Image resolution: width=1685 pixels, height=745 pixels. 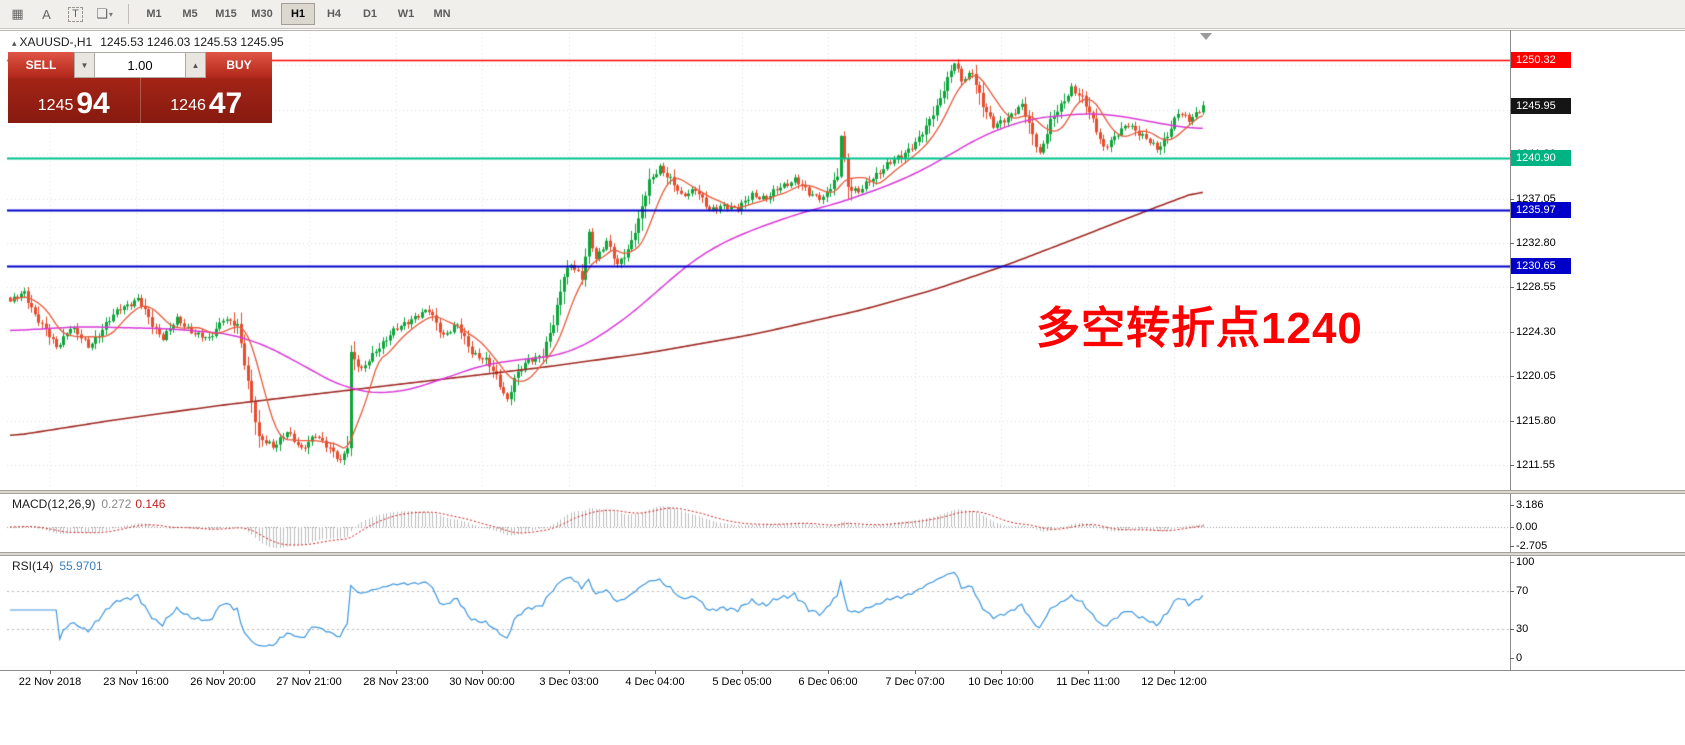 I want to click on rsi-label: RSI(14) 55.9701, so click(x=57, y=566).